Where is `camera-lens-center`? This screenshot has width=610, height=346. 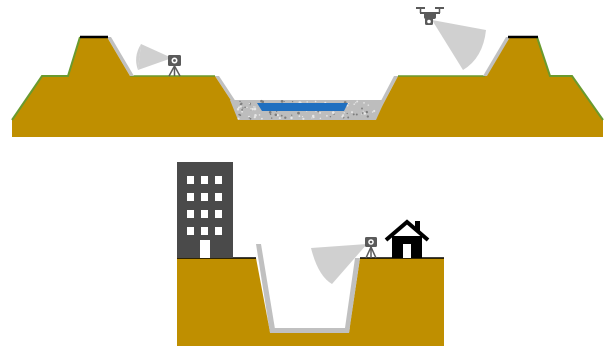 camera-lens-center is located at coordinates (174, 60).